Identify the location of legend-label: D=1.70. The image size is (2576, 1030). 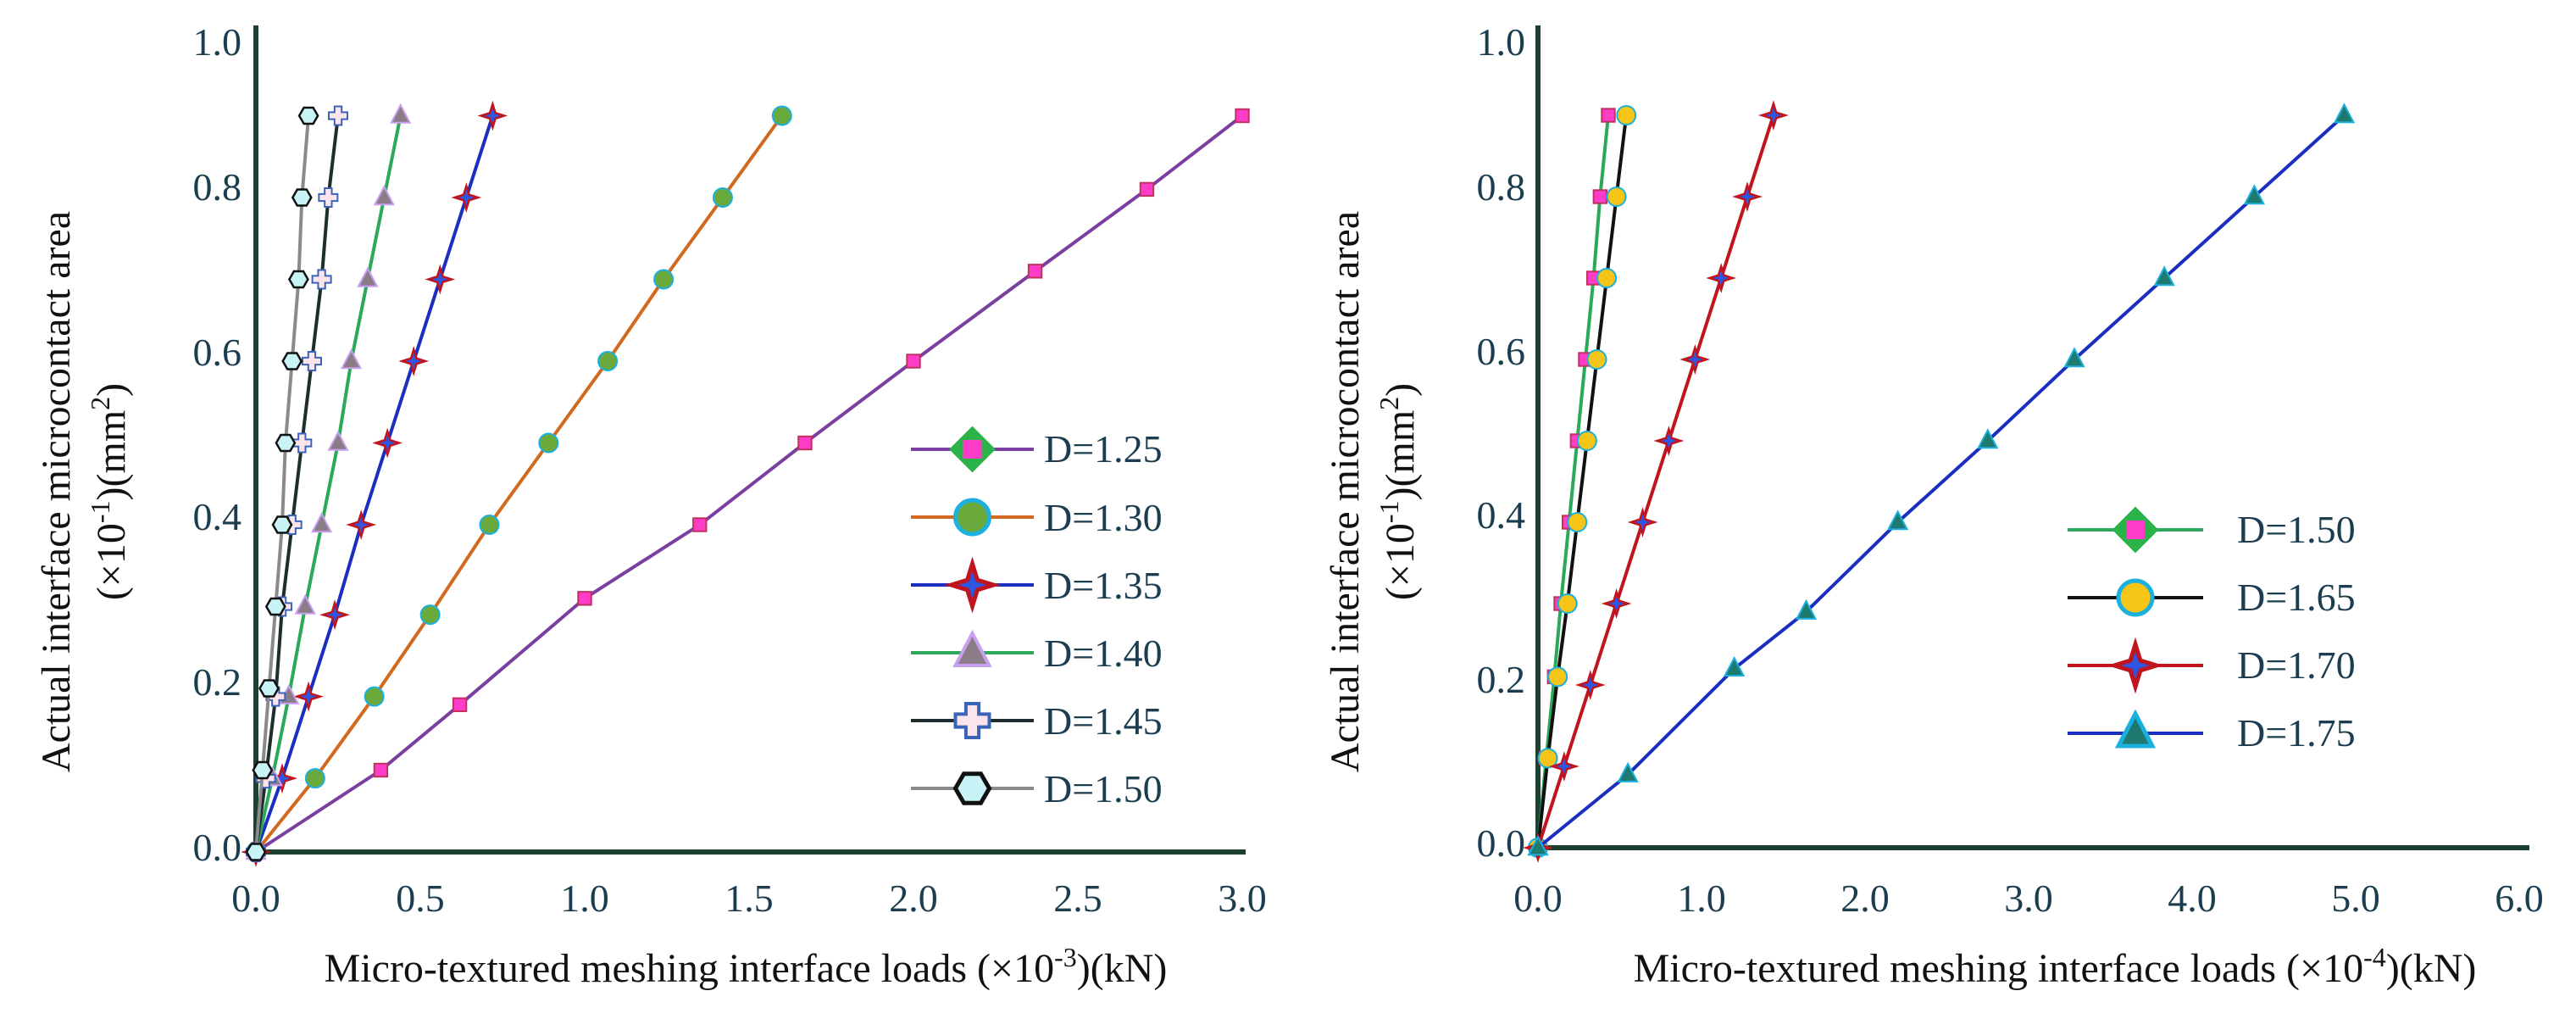
(2296, 665).